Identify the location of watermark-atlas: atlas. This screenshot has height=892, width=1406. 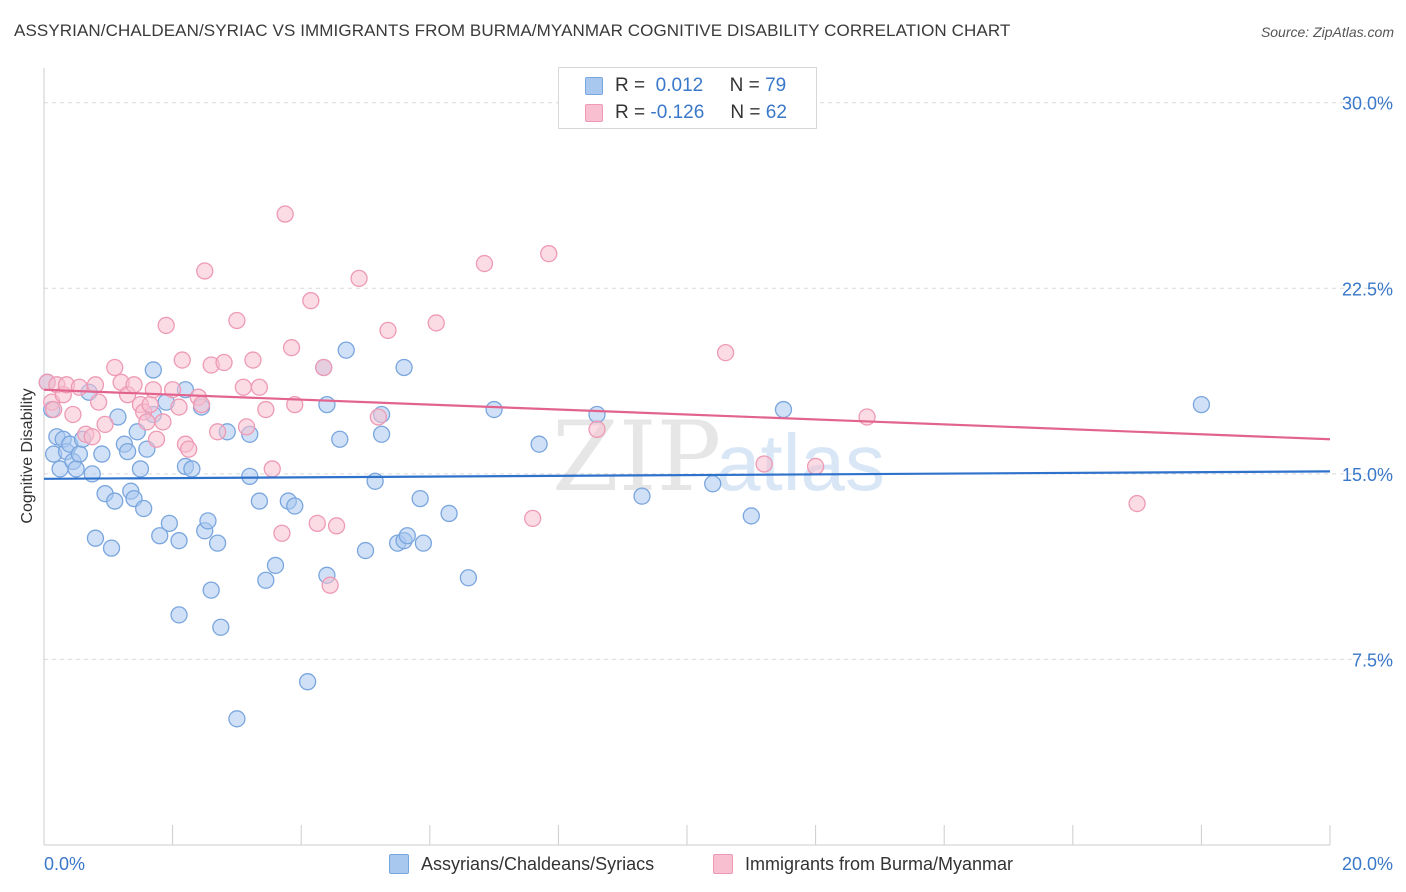
(800, 462).